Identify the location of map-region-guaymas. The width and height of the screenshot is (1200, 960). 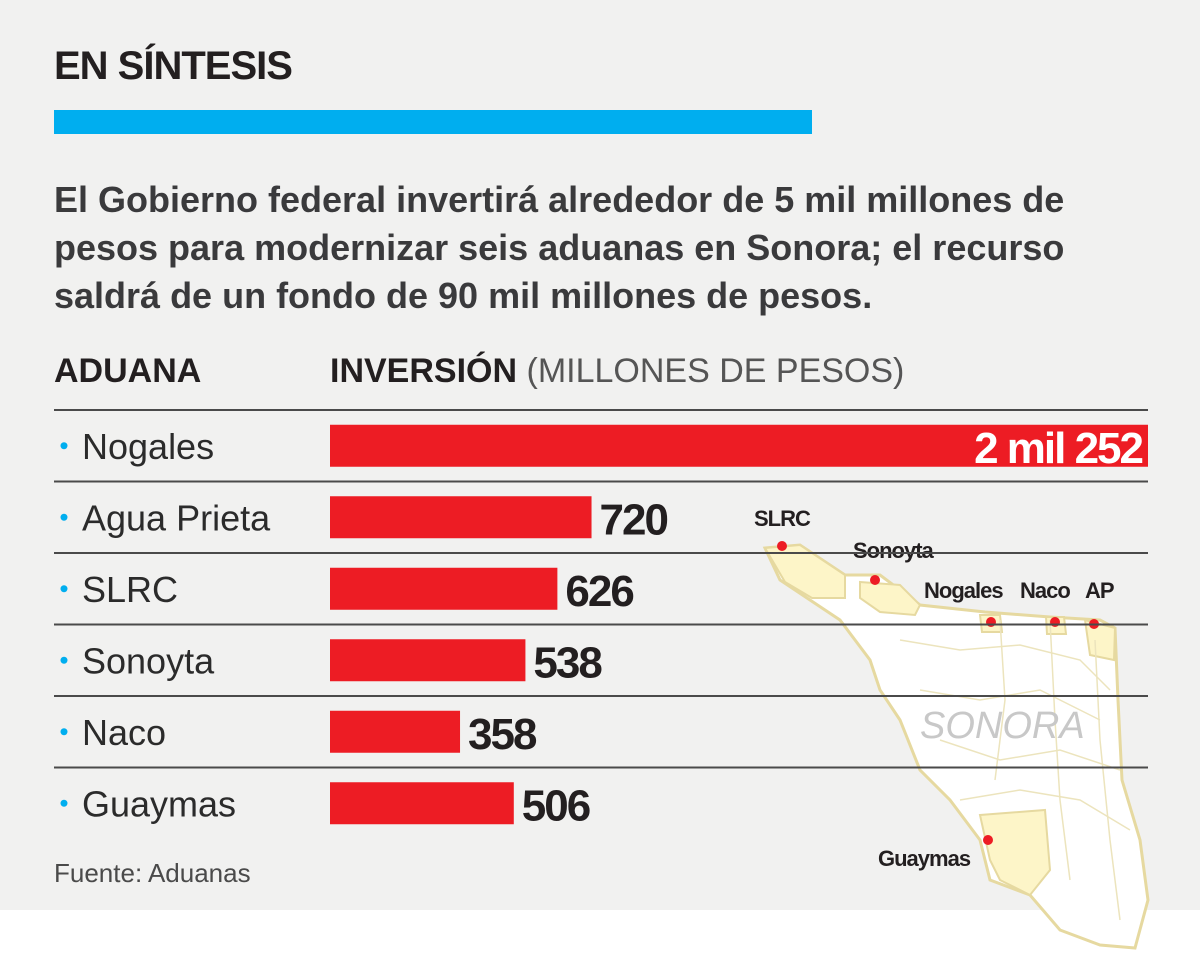
(1015, 852).